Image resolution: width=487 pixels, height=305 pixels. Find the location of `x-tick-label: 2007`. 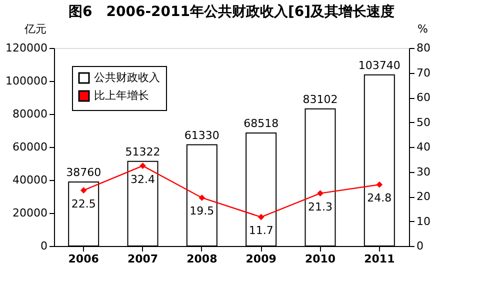

x-tick-label: 2007 is located at coordinates (142, 259).